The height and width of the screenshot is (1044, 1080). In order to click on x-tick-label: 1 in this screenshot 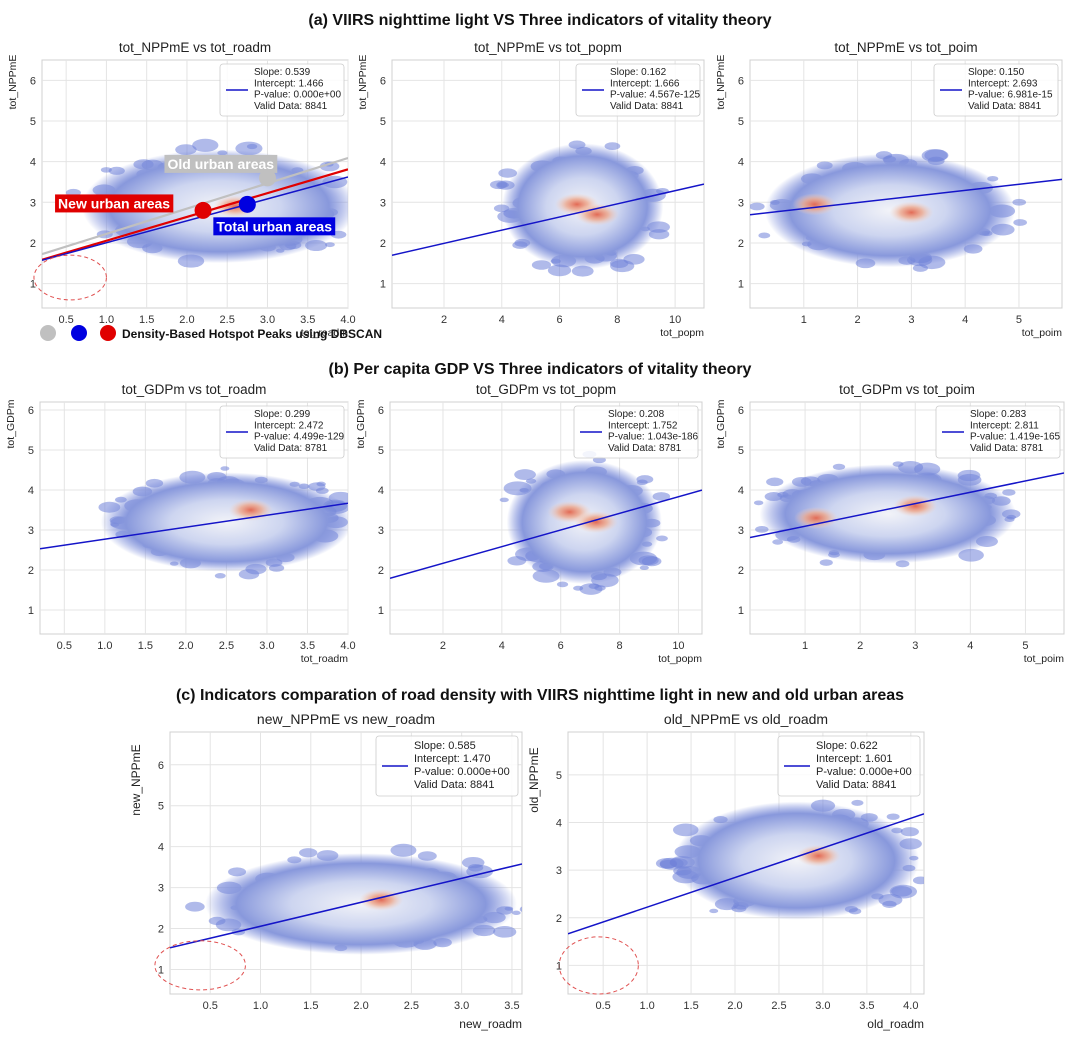, I will do `click(805, 646)`.